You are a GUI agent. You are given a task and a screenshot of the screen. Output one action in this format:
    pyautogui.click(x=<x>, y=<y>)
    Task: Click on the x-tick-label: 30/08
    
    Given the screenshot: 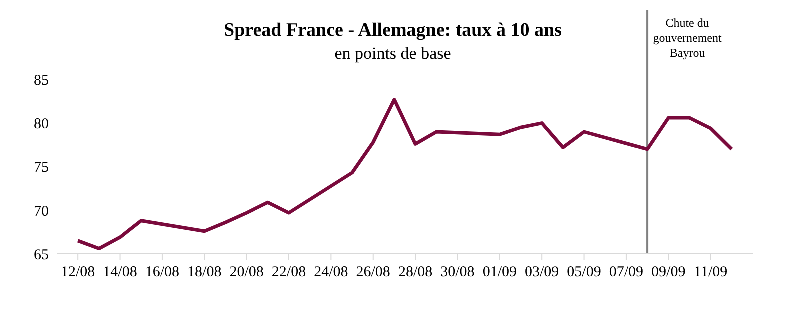 What is the action you would take?
    pyautogui.click(x=457, y=272)
    